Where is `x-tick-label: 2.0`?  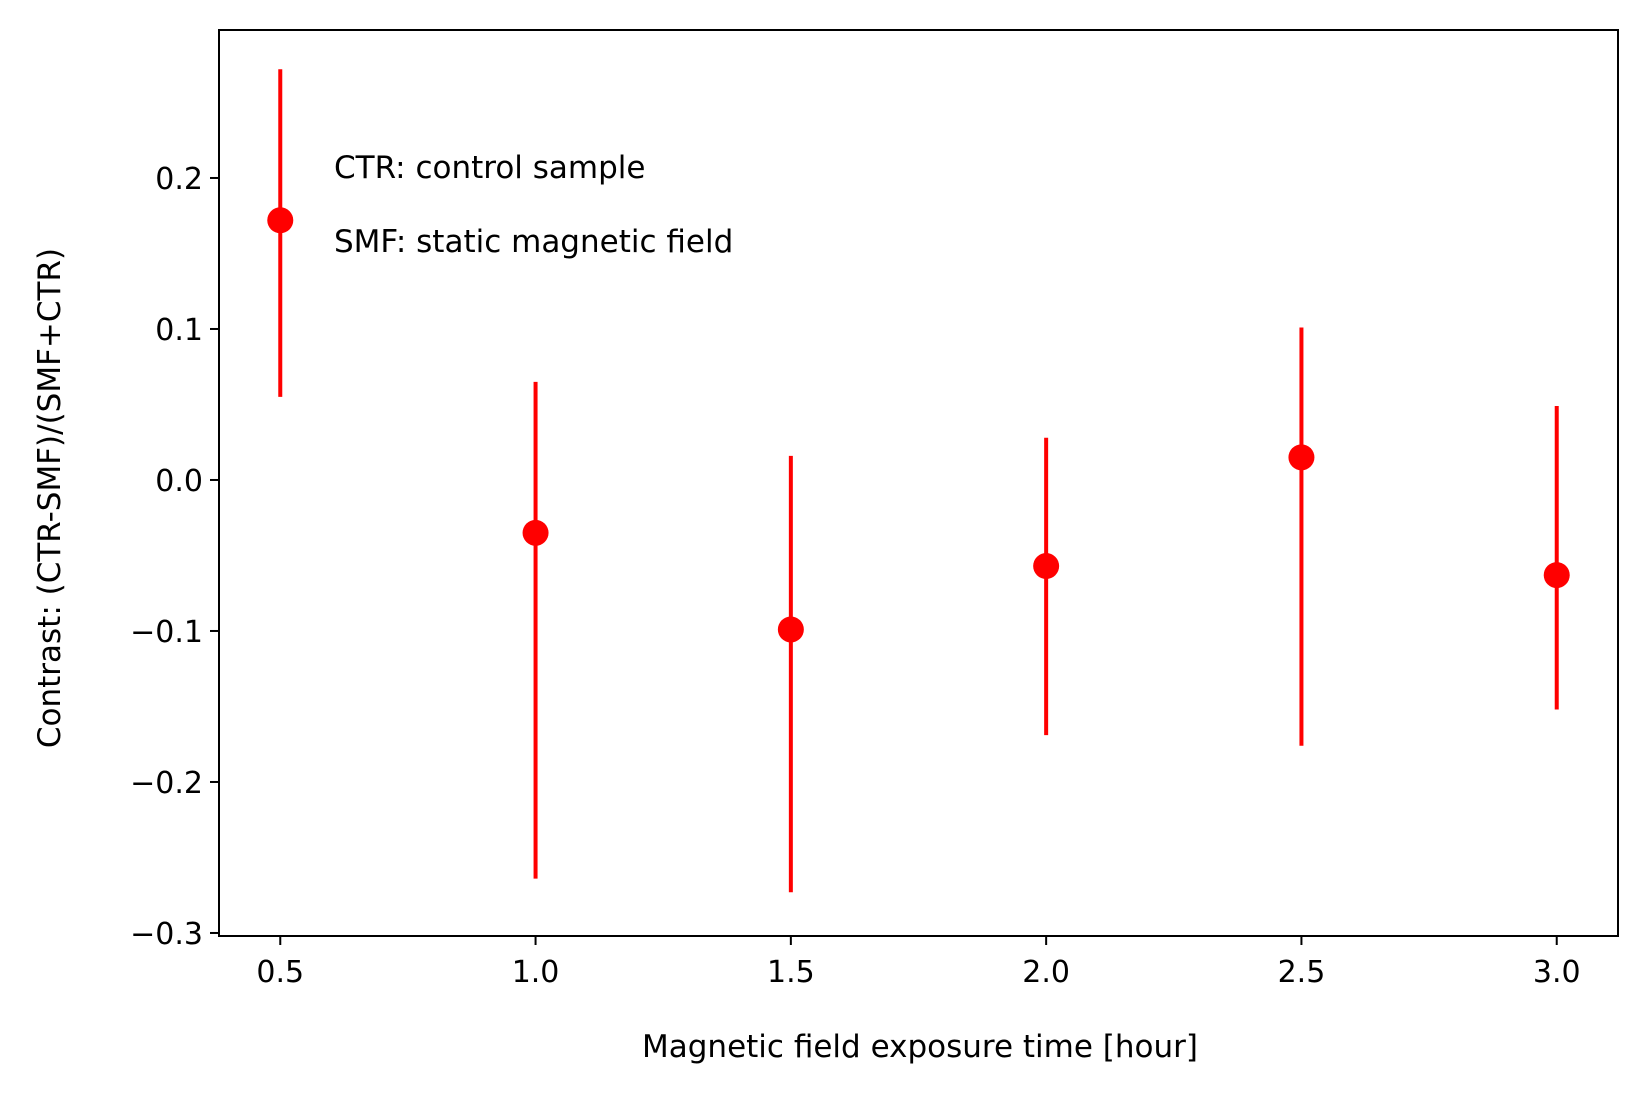 x-tick-label: 2.0 is located at coordinates (1046, 972).